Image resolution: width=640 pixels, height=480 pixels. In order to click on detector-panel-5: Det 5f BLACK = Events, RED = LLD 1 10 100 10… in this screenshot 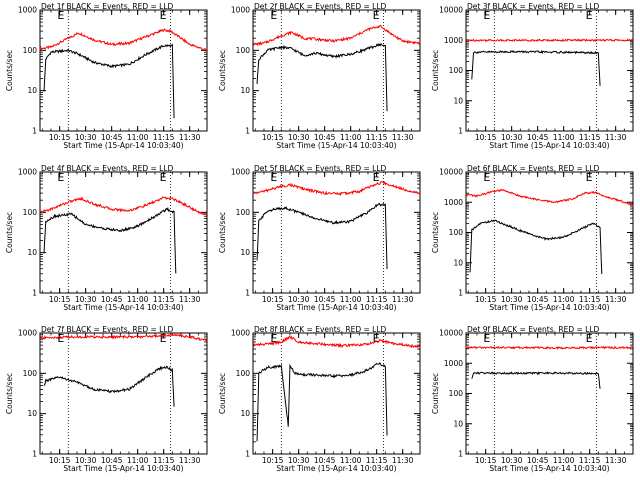, I will do `click(319, 238)`.